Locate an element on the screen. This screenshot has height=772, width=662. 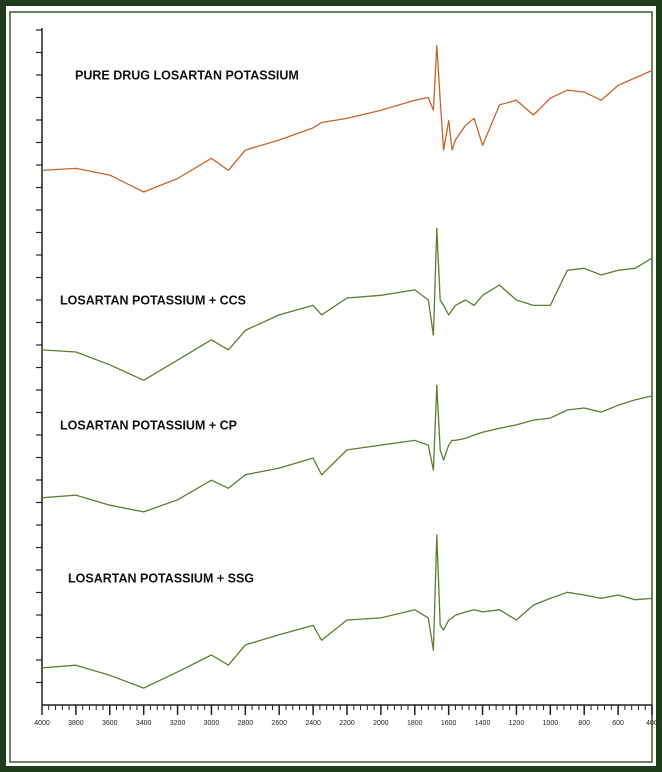
x-tick-label: 3800 is located at coordinates (76, 723).